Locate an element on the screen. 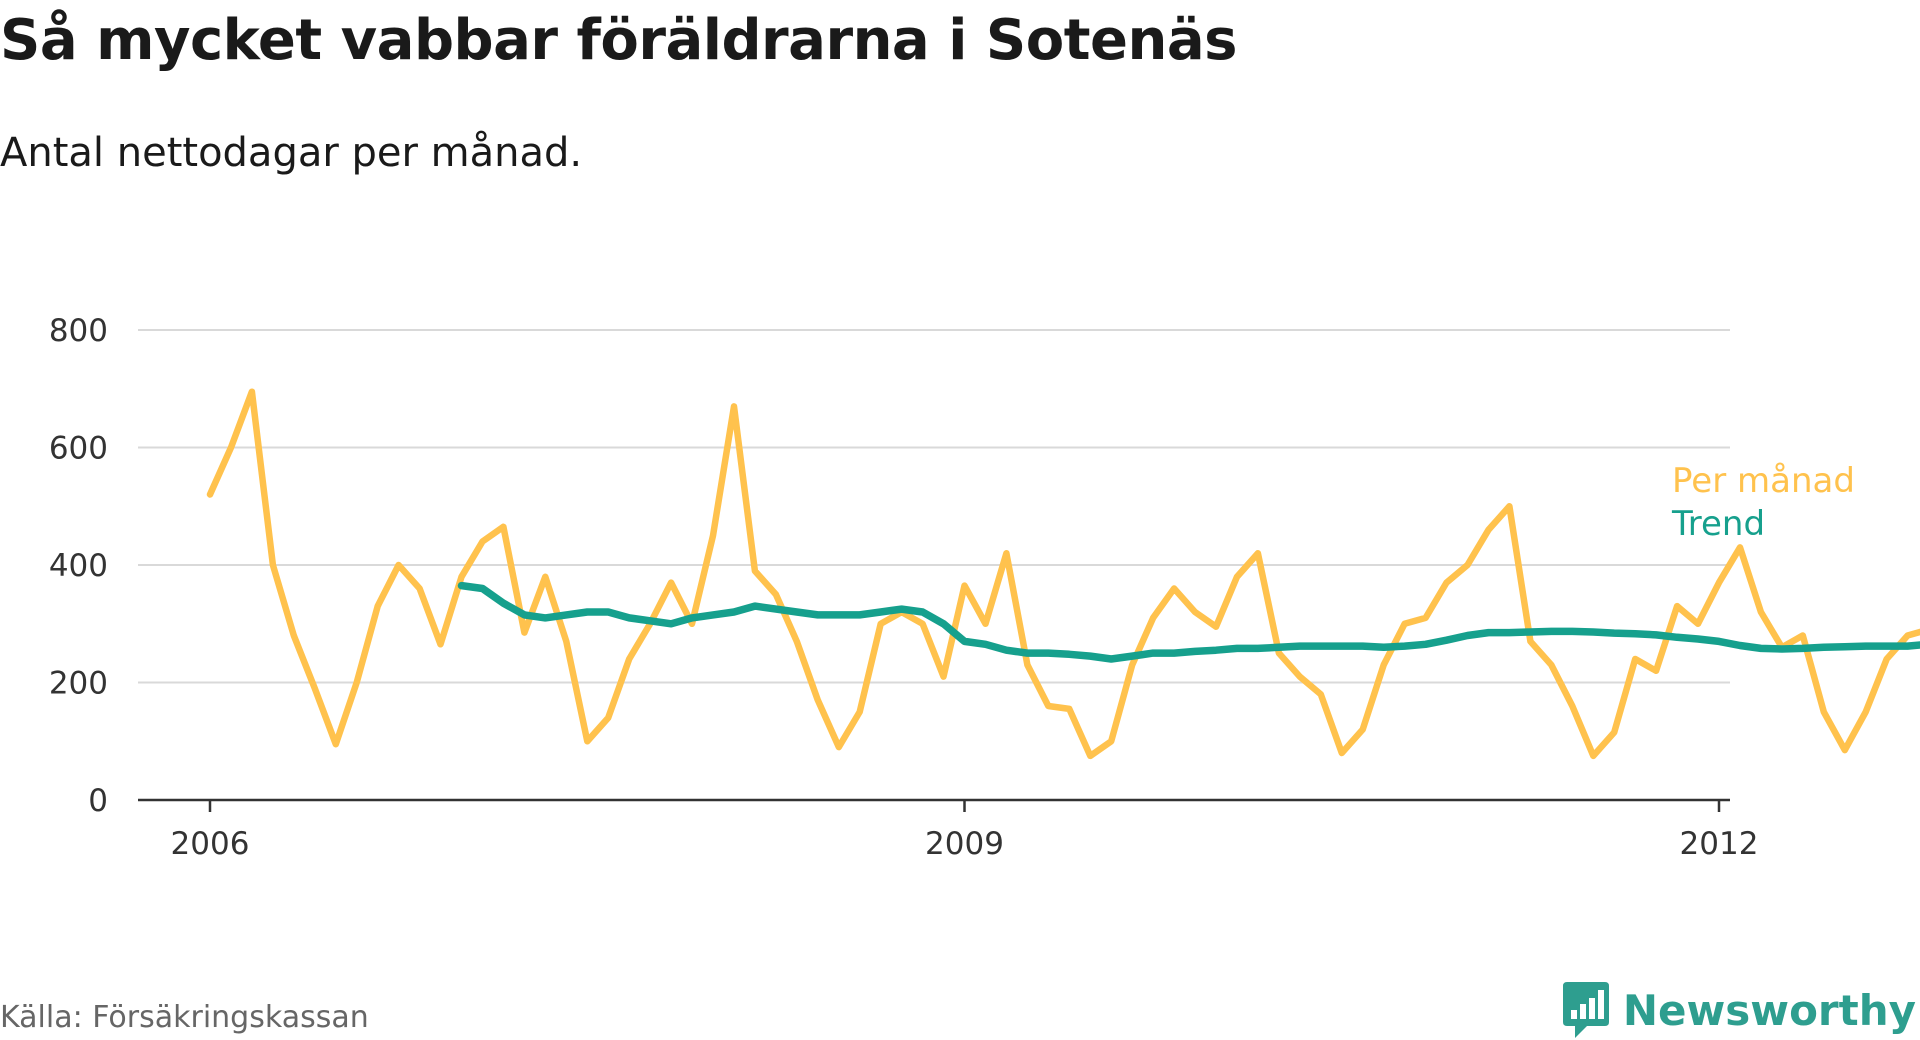  y-tick-label: 200 is located at coordinates (78, 684).